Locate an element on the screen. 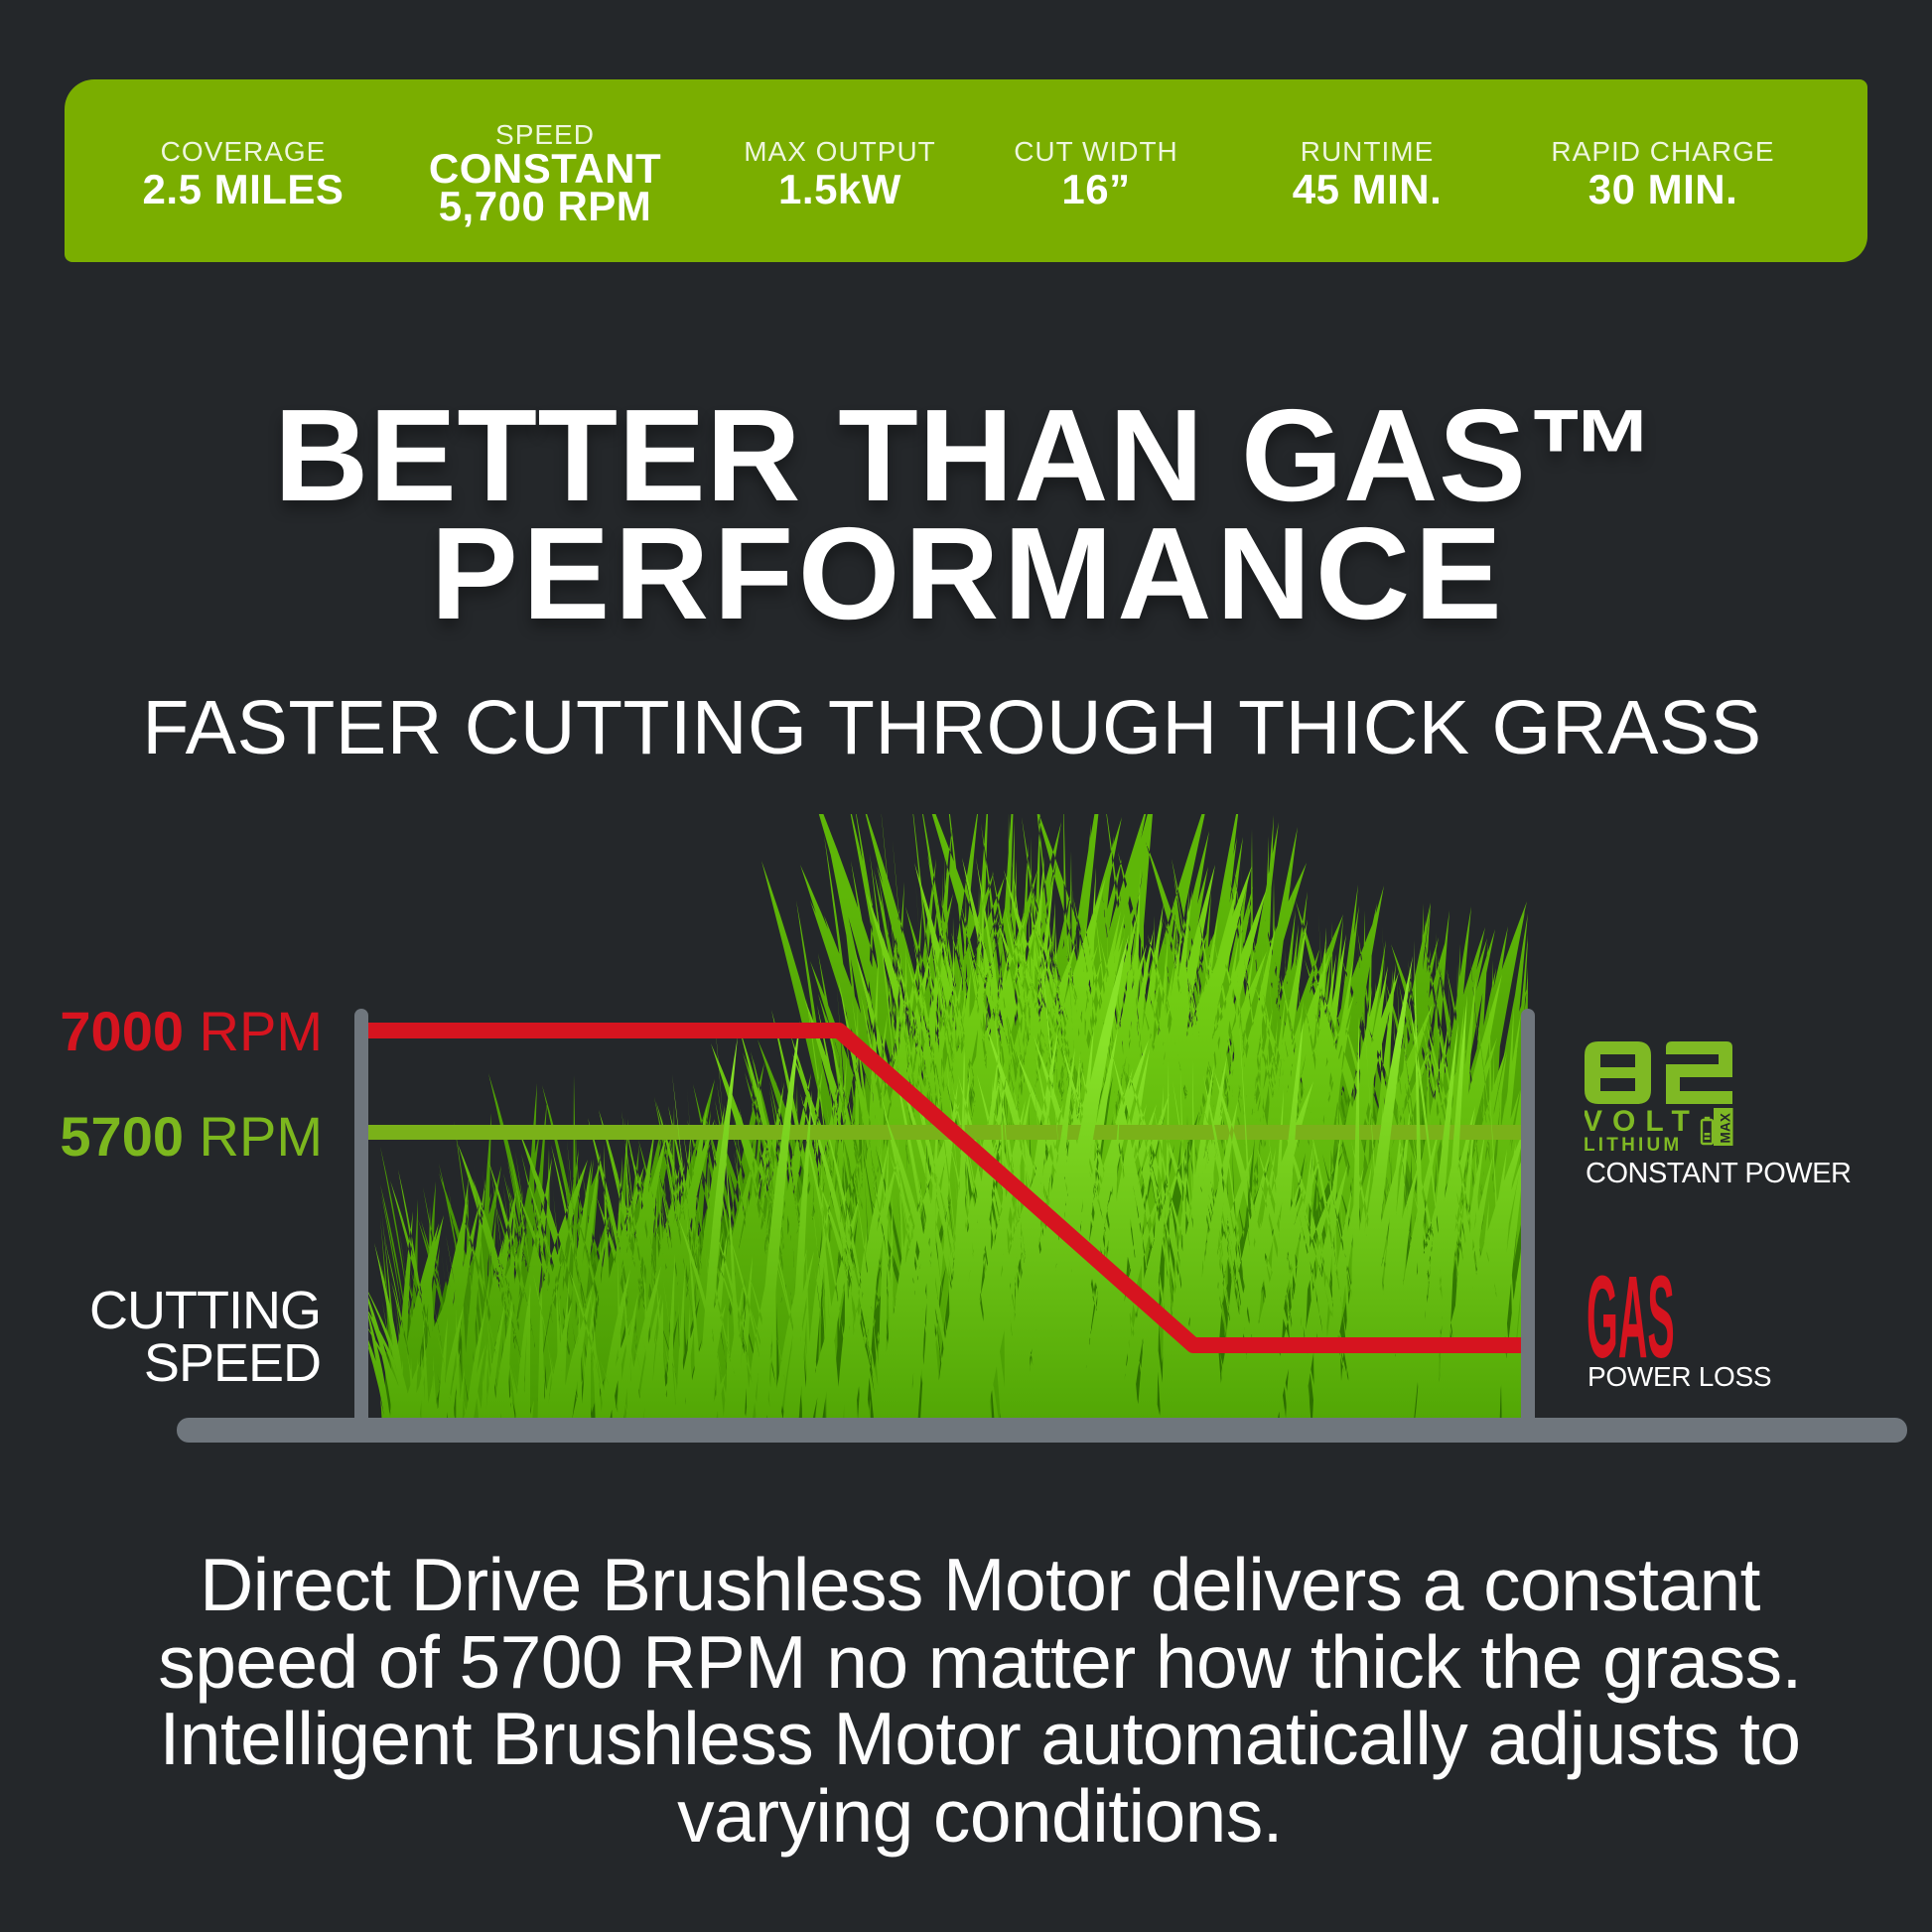  svg-text: VOLT is located at coordinates (1642, 1122).